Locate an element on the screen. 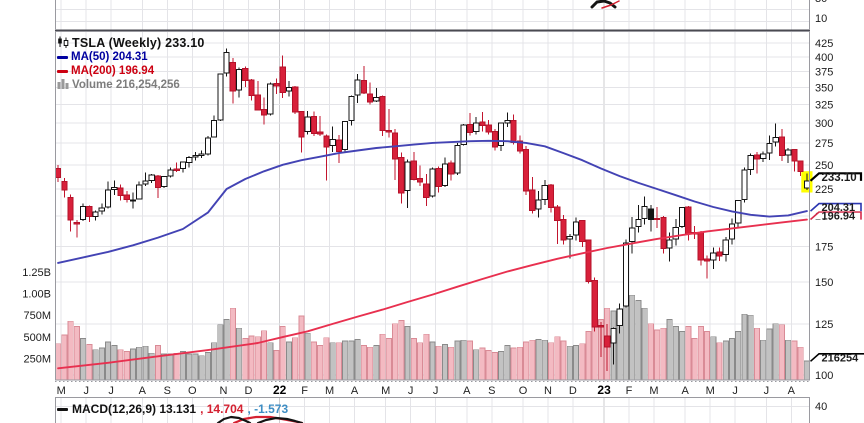 This screenshot has height=423, width=864. price-axis-label: 275 is located at coordinates (824, 144).